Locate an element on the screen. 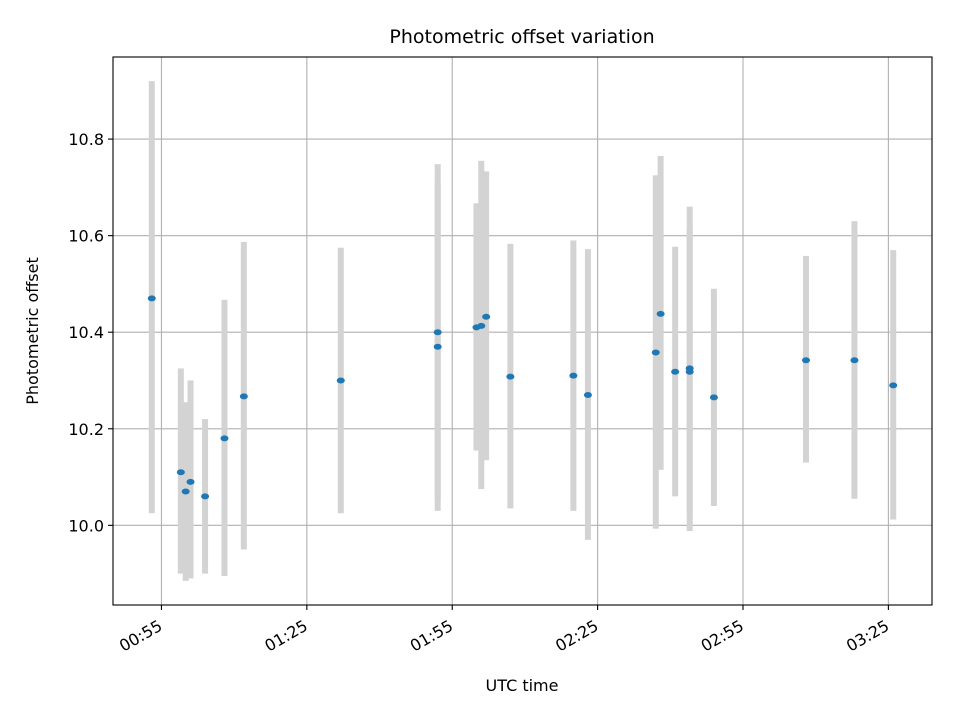  y-axis-ticks: 10.0 10.2 10.4 10.6 10.8 is located at coordinates (90, 332).